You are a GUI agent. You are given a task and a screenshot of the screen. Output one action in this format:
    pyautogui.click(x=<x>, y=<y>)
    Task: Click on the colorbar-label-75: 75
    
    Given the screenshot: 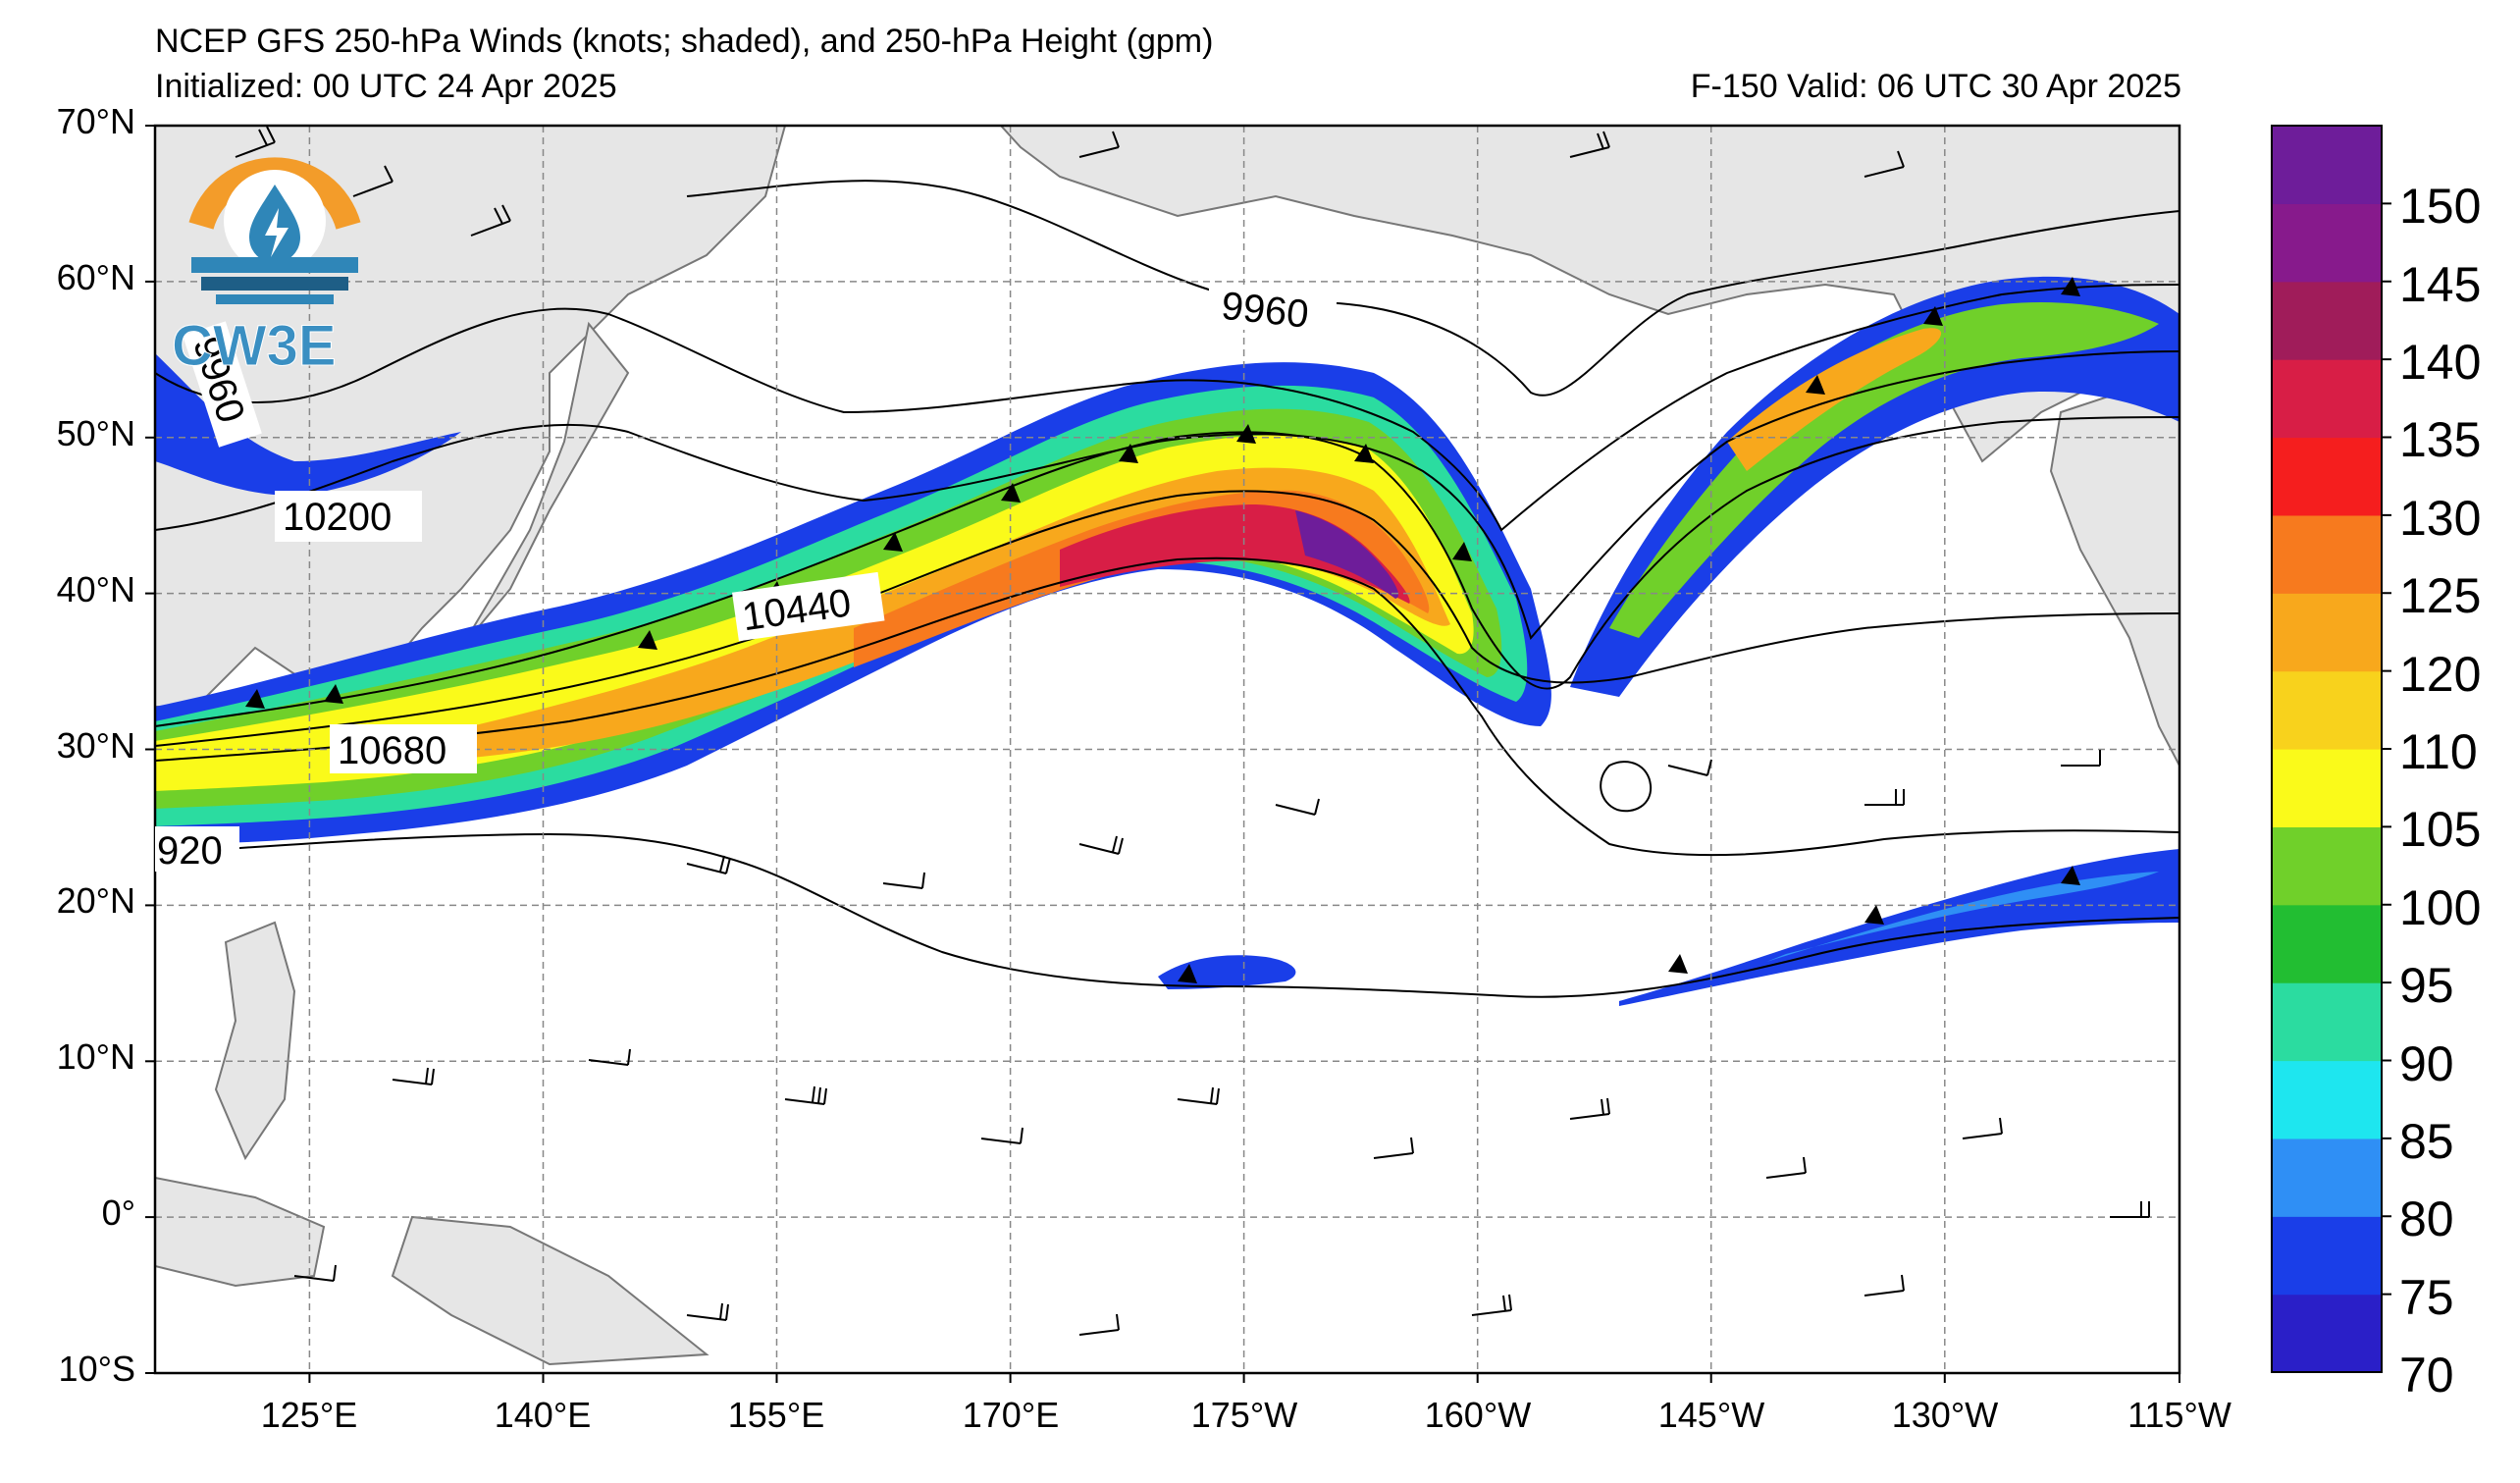 What is the action you would take?
    pyautogui.click(x=2426, y=1297)
    